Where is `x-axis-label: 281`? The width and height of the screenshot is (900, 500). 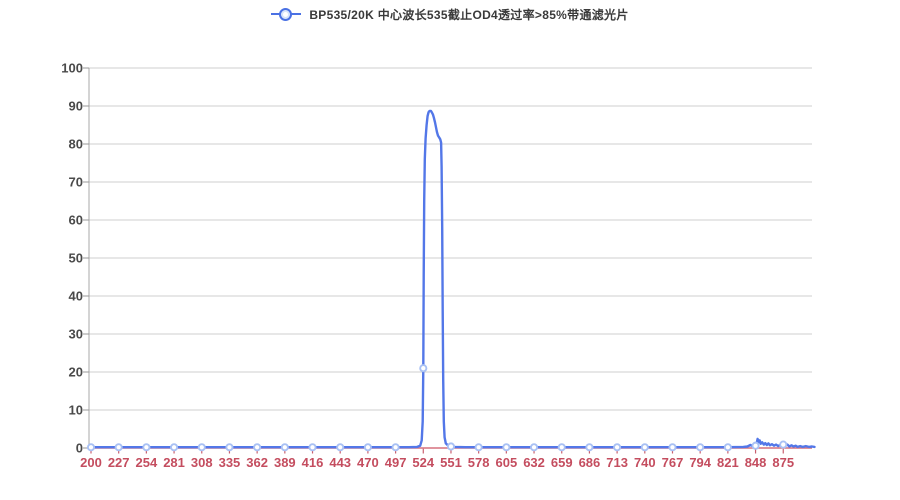 x-axis-label: 281 is located at coordinates (174, 462).